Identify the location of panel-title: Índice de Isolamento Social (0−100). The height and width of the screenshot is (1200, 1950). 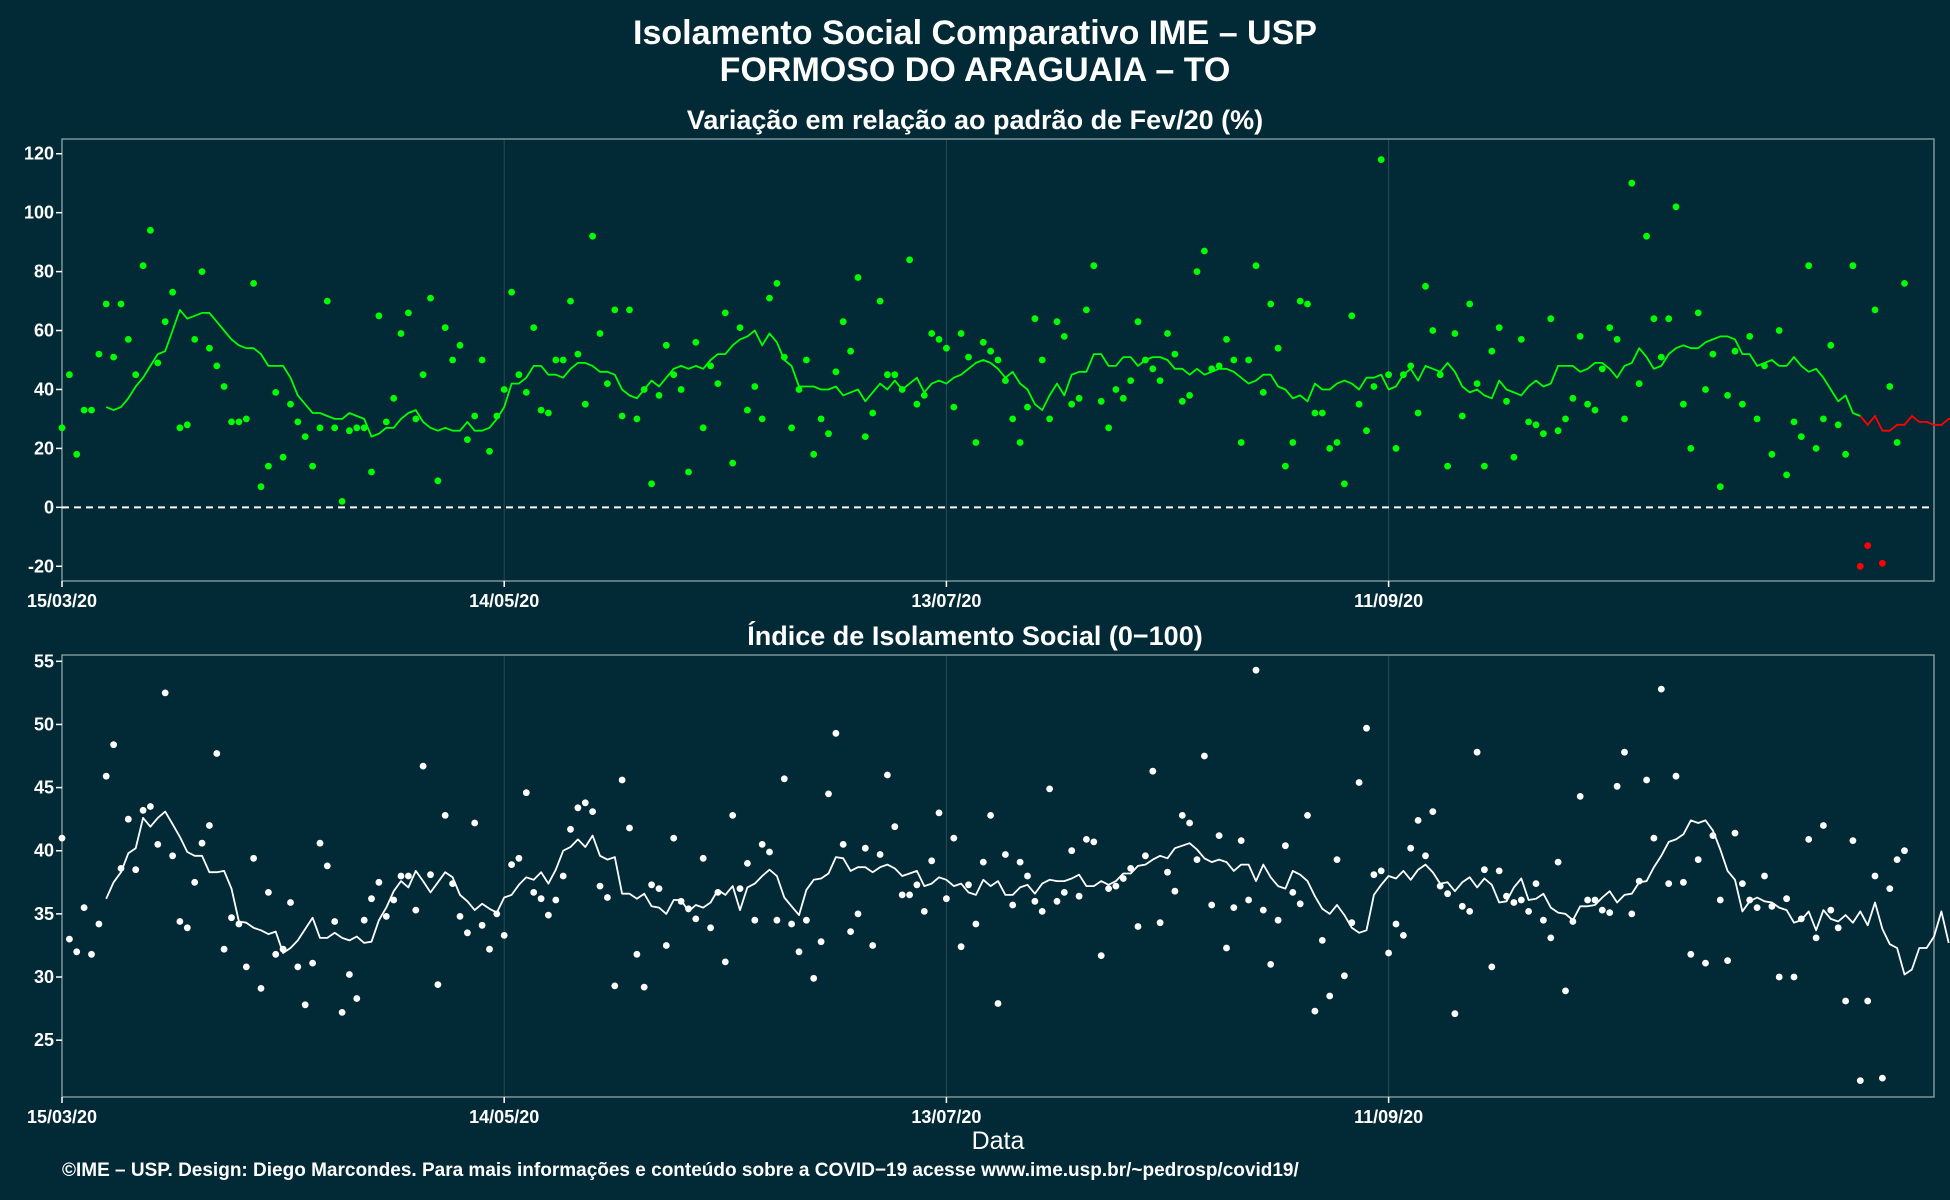
(974, 635).